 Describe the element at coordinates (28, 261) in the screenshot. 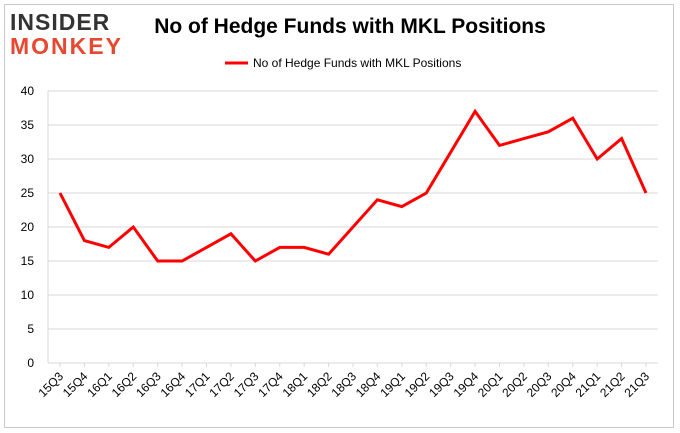

I see `y-tick-label: 15` at that location.